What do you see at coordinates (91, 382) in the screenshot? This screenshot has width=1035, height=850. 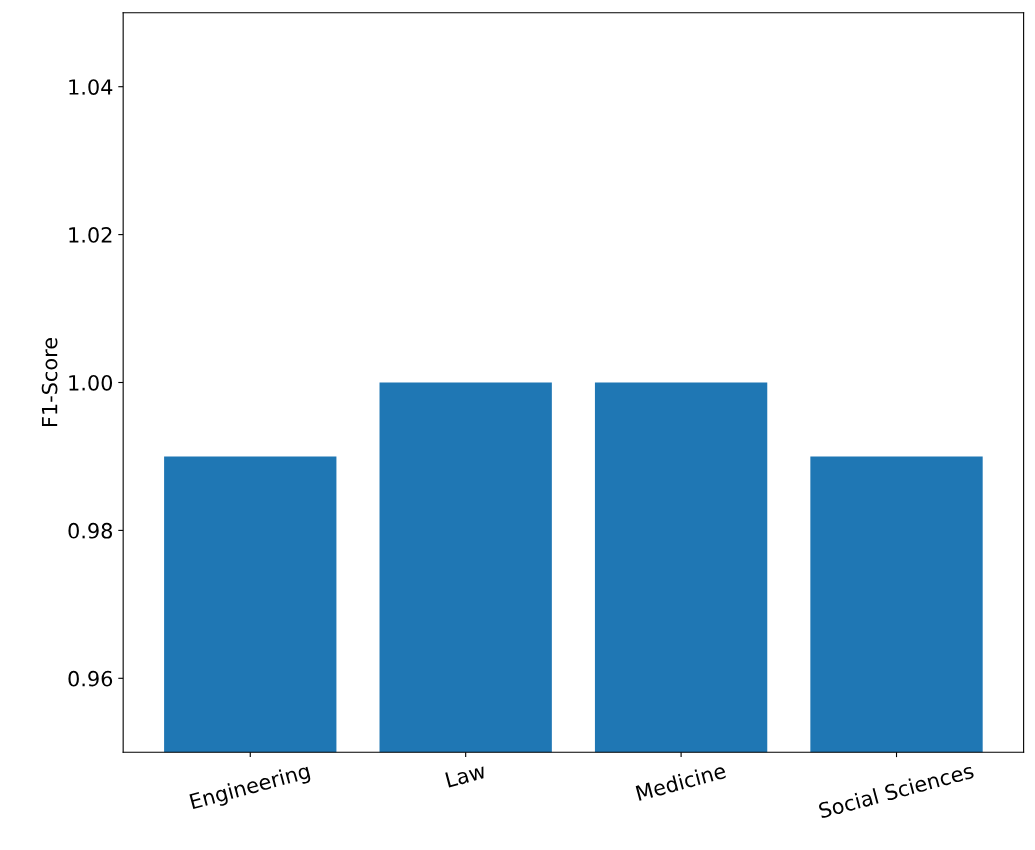 I see `y-tick-label: 1.00` at bounding box center [91, 382].